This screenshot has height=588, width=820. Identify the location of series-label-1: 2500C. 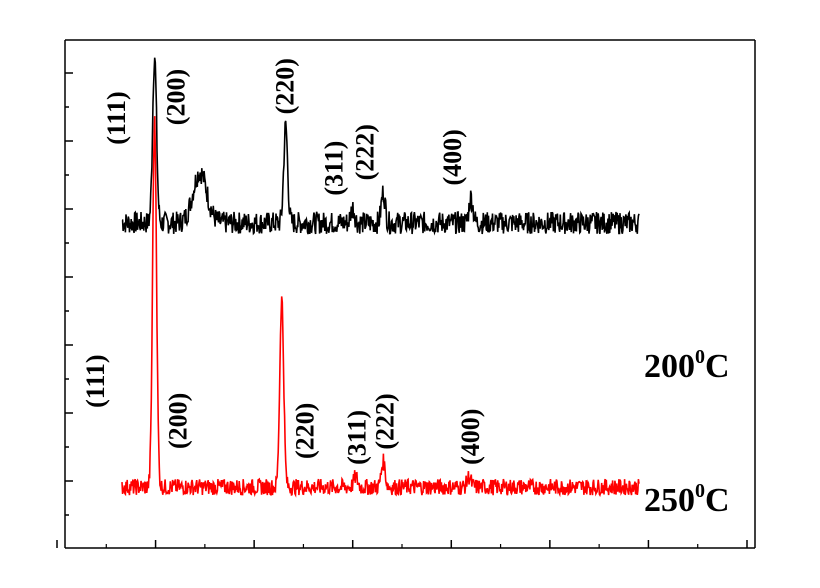
(687, 499).